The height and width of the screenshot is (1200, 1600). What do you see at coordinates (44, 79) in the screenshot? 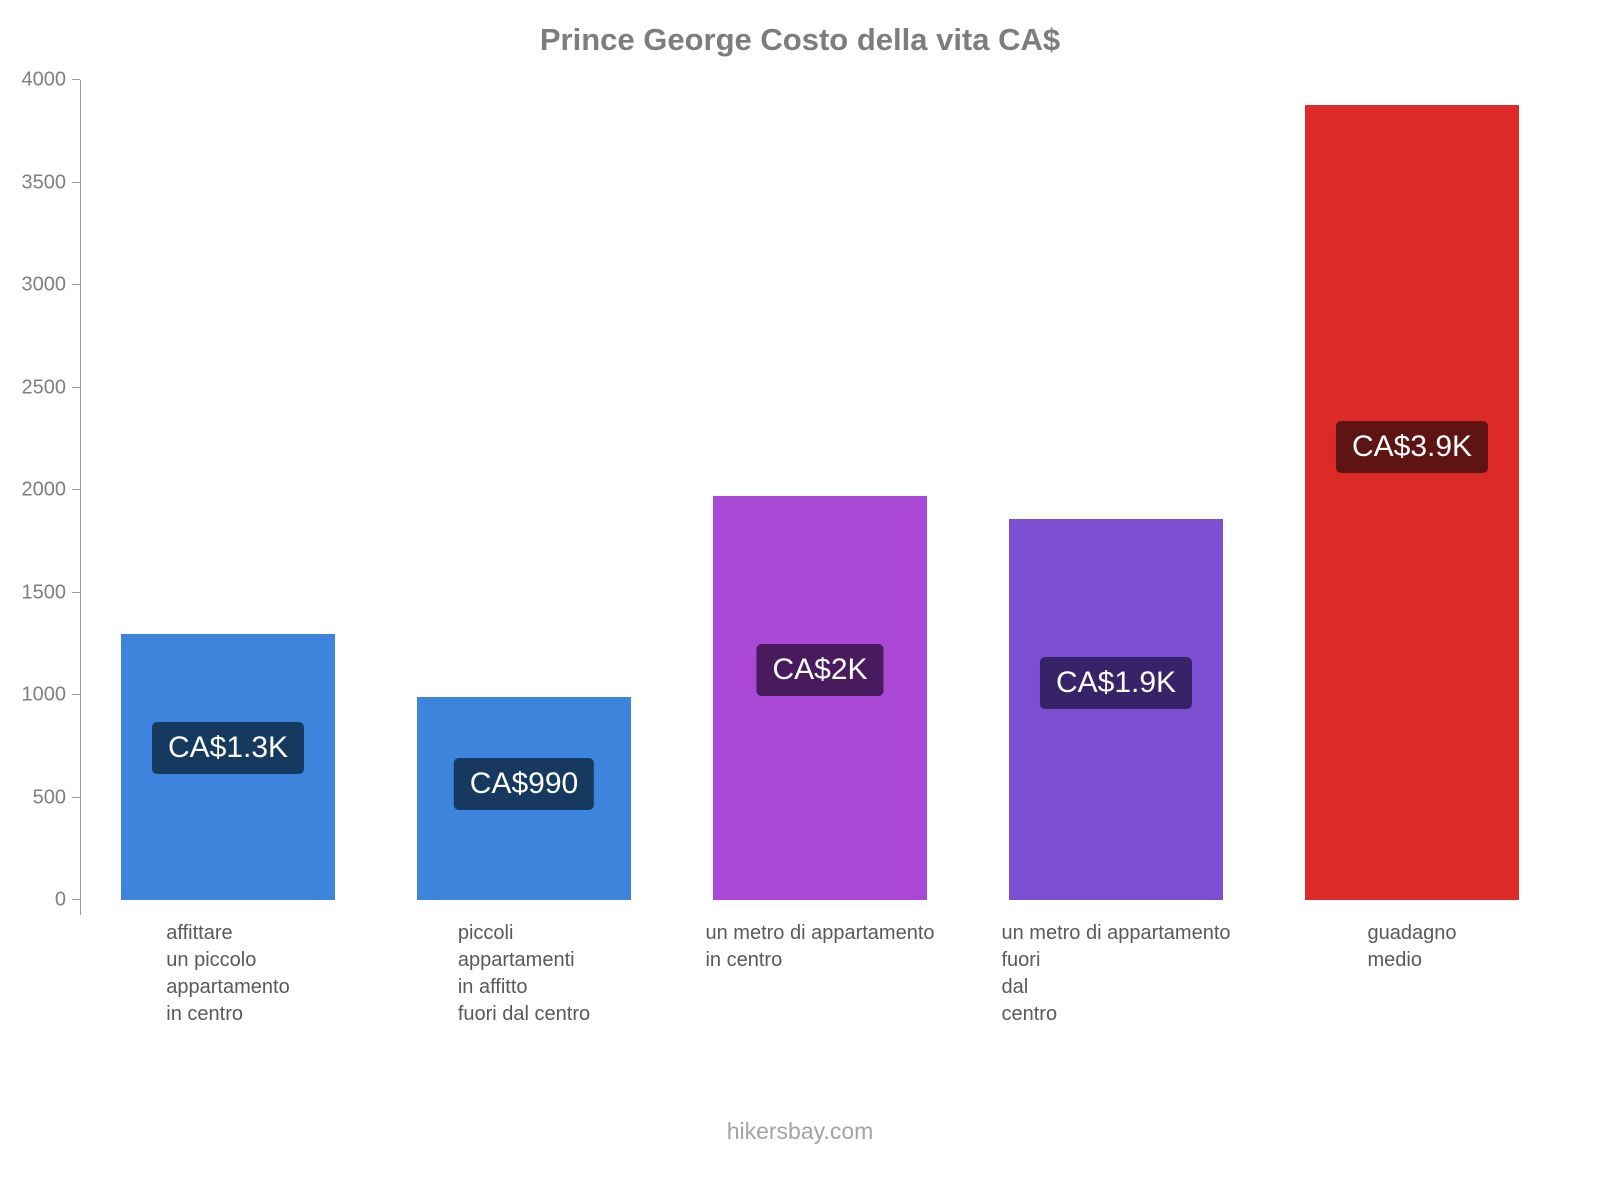
I see `y-tick-label: 4000` at bounding box center [44, 79].